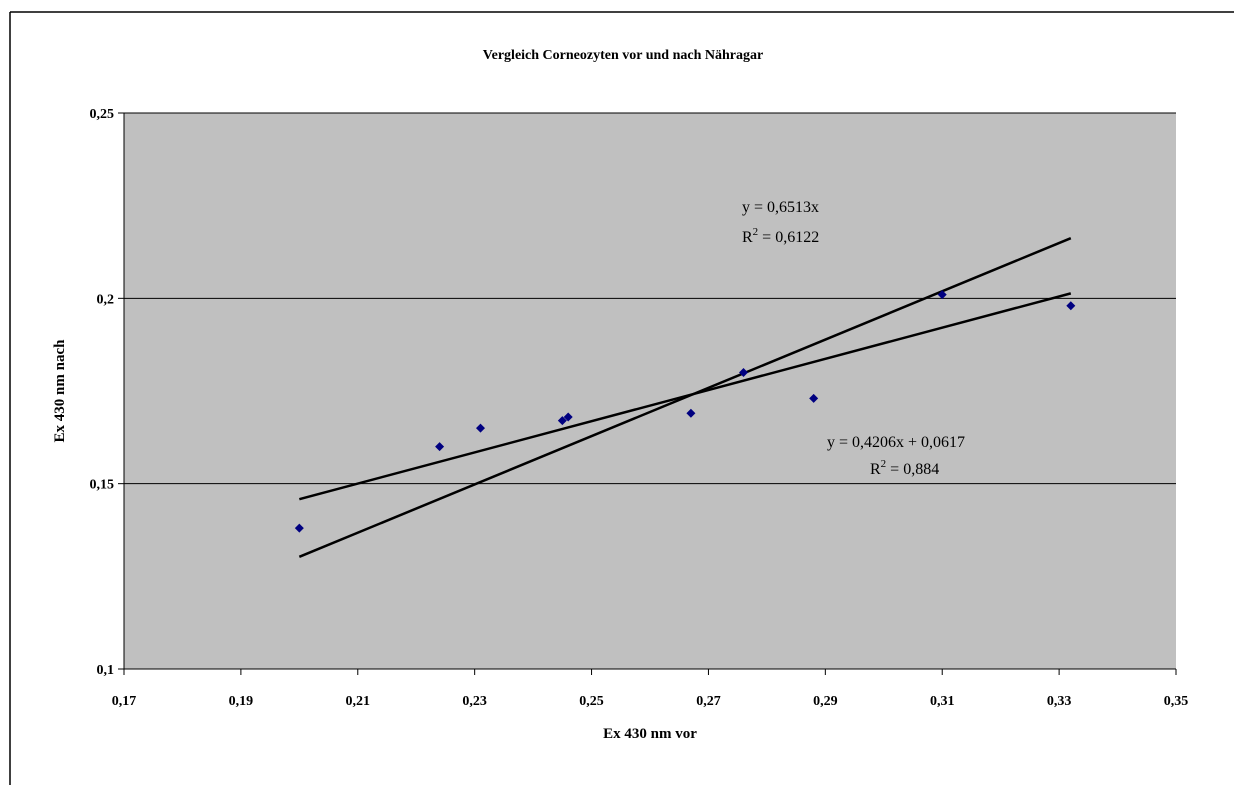 This screenshot has width=1234, height=785. Describe the element at coordinates (102, 485) in the screenshot. I see `y-tick-label: 0,15` at that location.